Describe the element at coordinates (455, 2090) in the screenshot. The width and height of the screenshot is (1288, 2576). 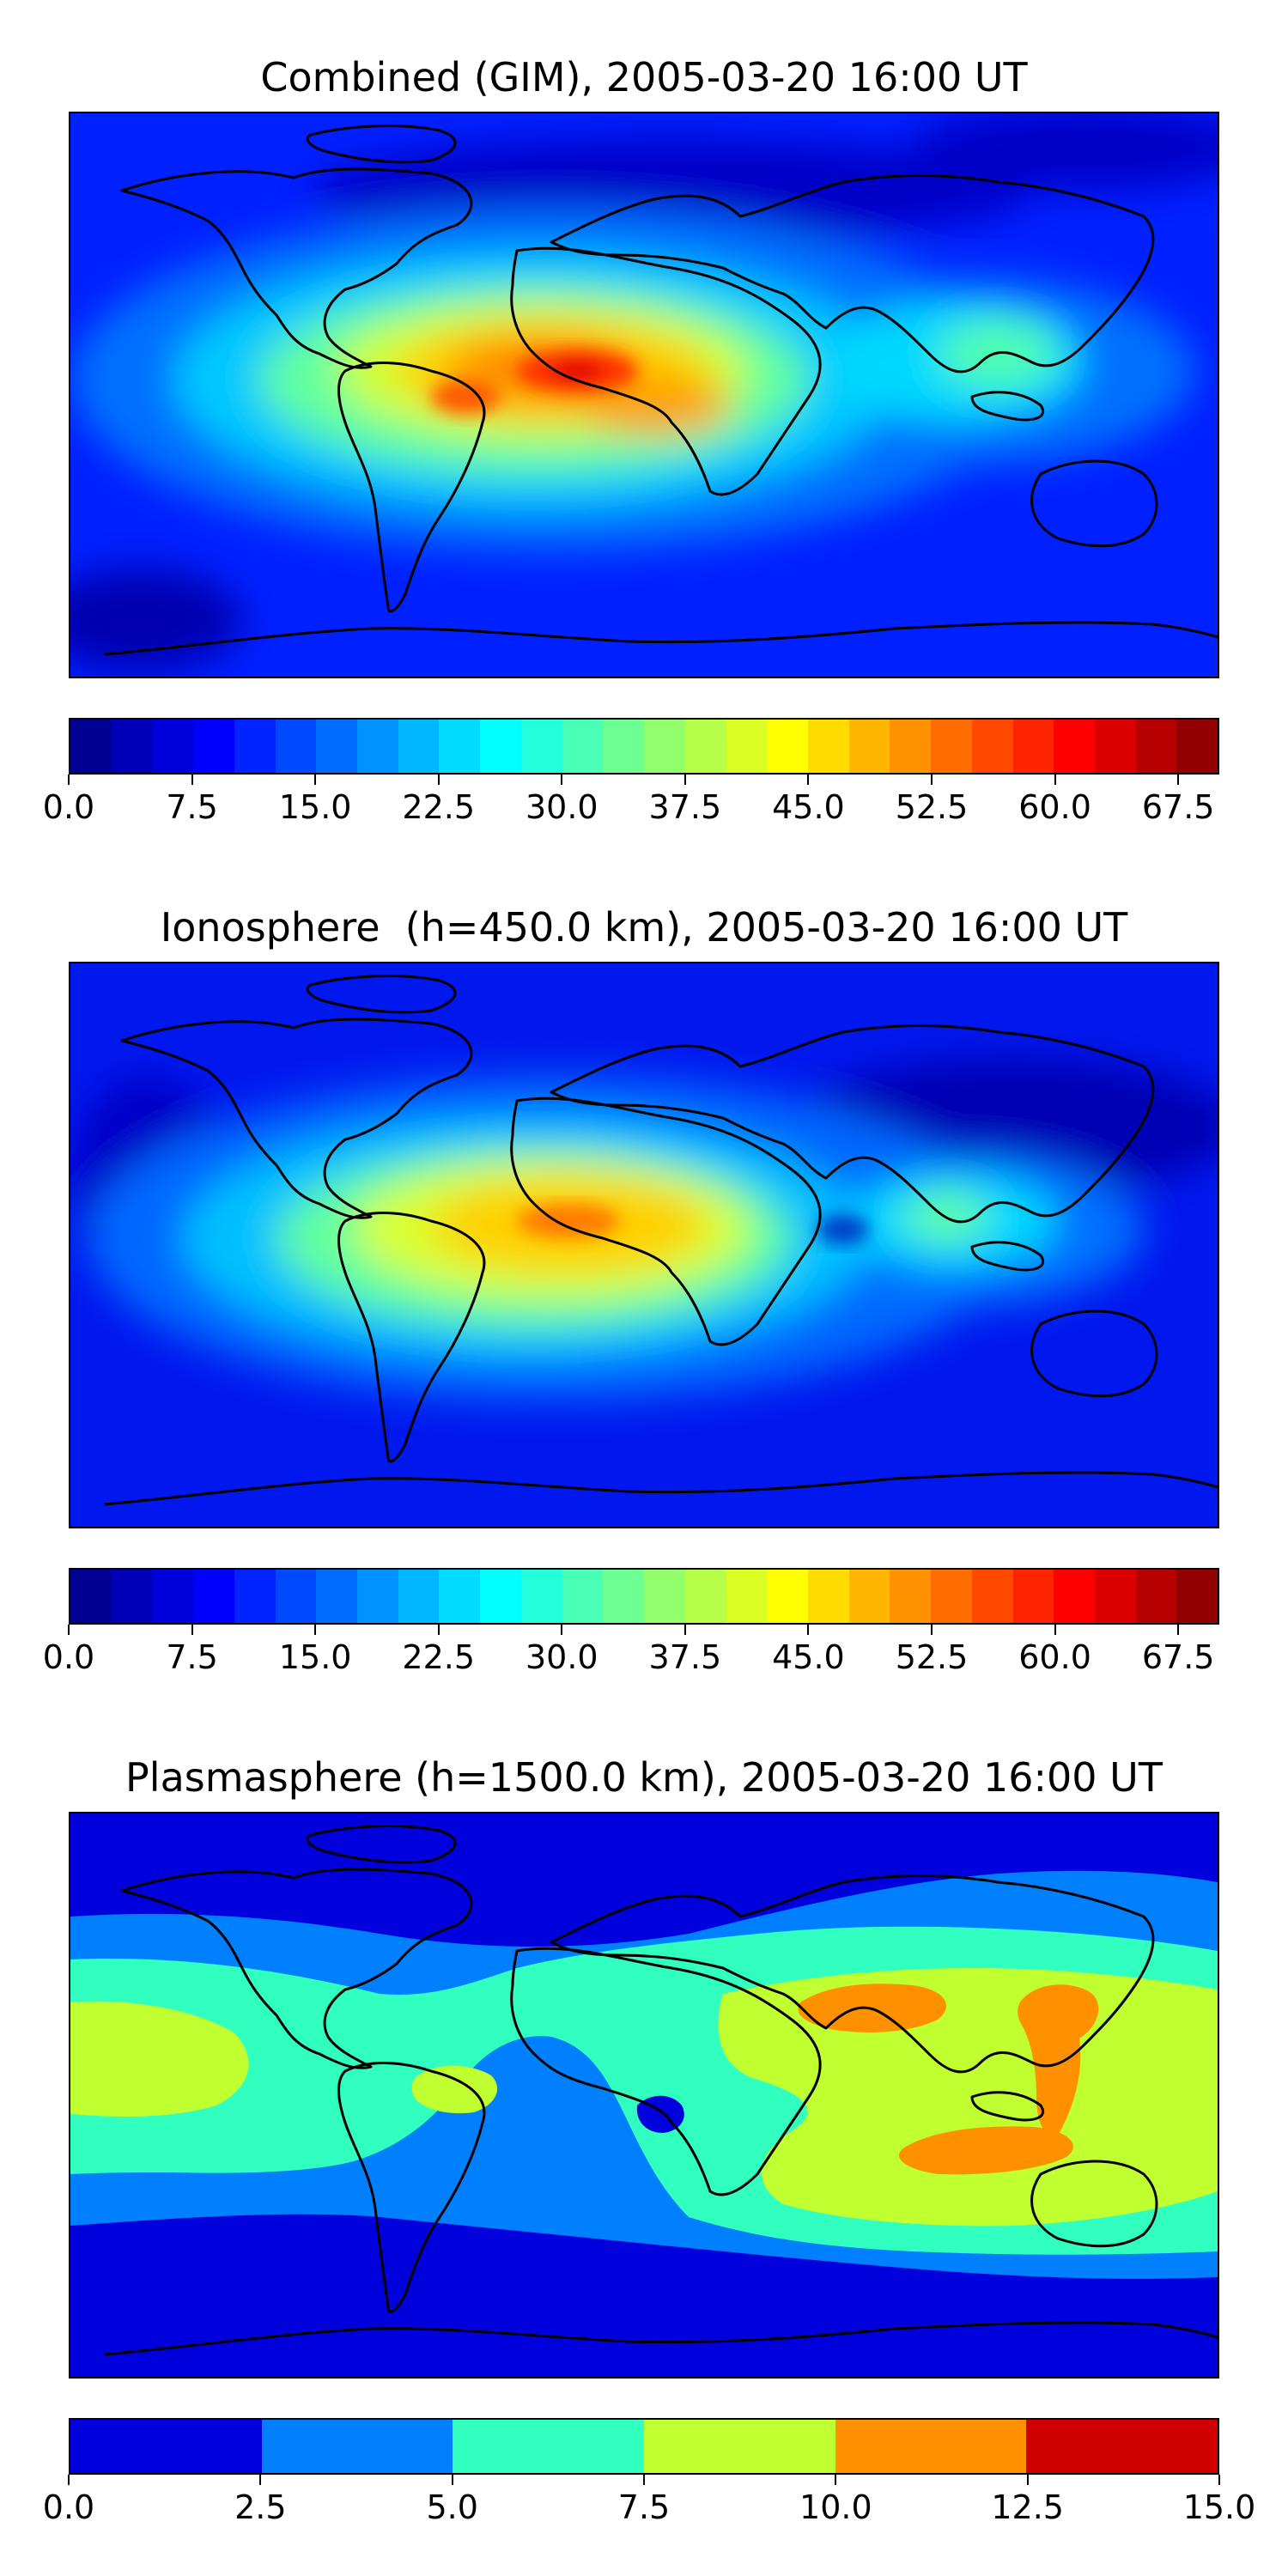
I see `plasma-patch-south-america` at that location.